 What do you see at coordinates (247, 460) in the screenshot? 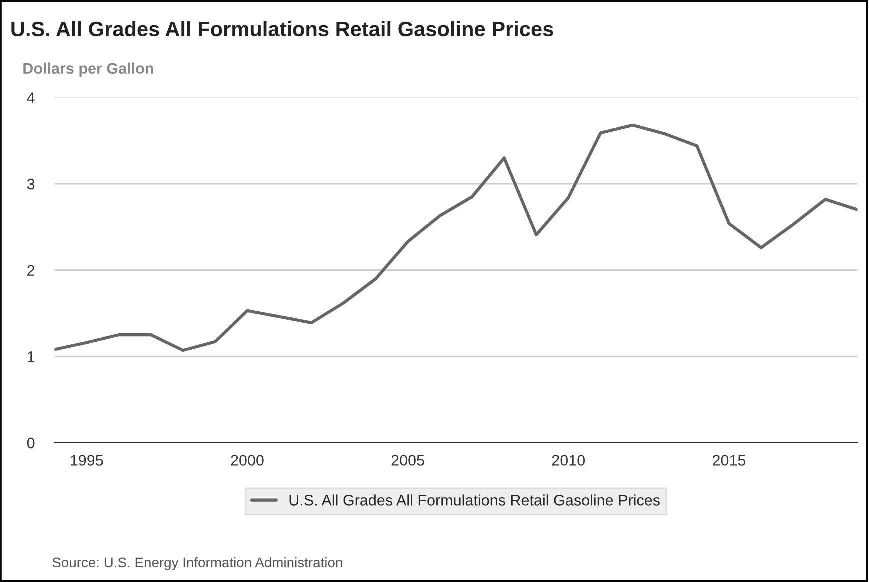
I see `x-tick-label: 2000` at bounding box center [247, 460].